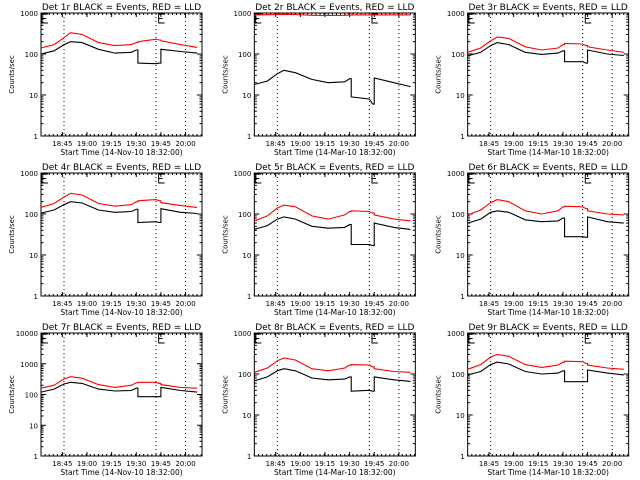 The width and height of the screenshot is (640, 480). Describe the element at coordinates (121, 328) in the screenshot. I see `chart-title: Det 7r BLACK = Events, RED = LLD` at that location.